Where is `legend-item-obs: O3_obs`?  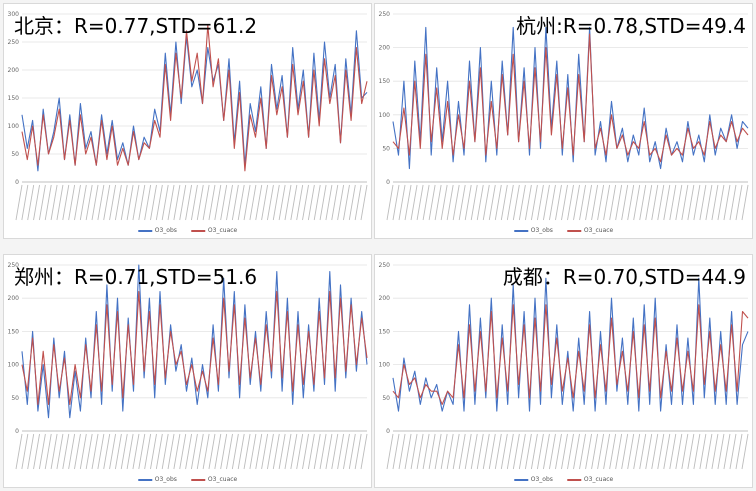
legend-item-obs: O3_obs is located at coordinates (157, 479).